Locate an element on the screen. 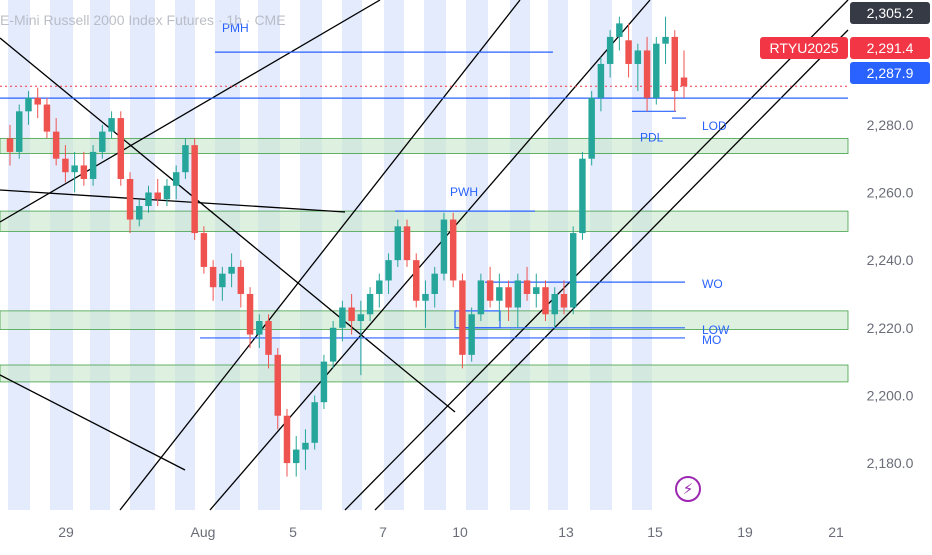 This screenshot has height=555, width=932. lightning-bolt-icon: ⚡ is located at coordinates (688, 489).